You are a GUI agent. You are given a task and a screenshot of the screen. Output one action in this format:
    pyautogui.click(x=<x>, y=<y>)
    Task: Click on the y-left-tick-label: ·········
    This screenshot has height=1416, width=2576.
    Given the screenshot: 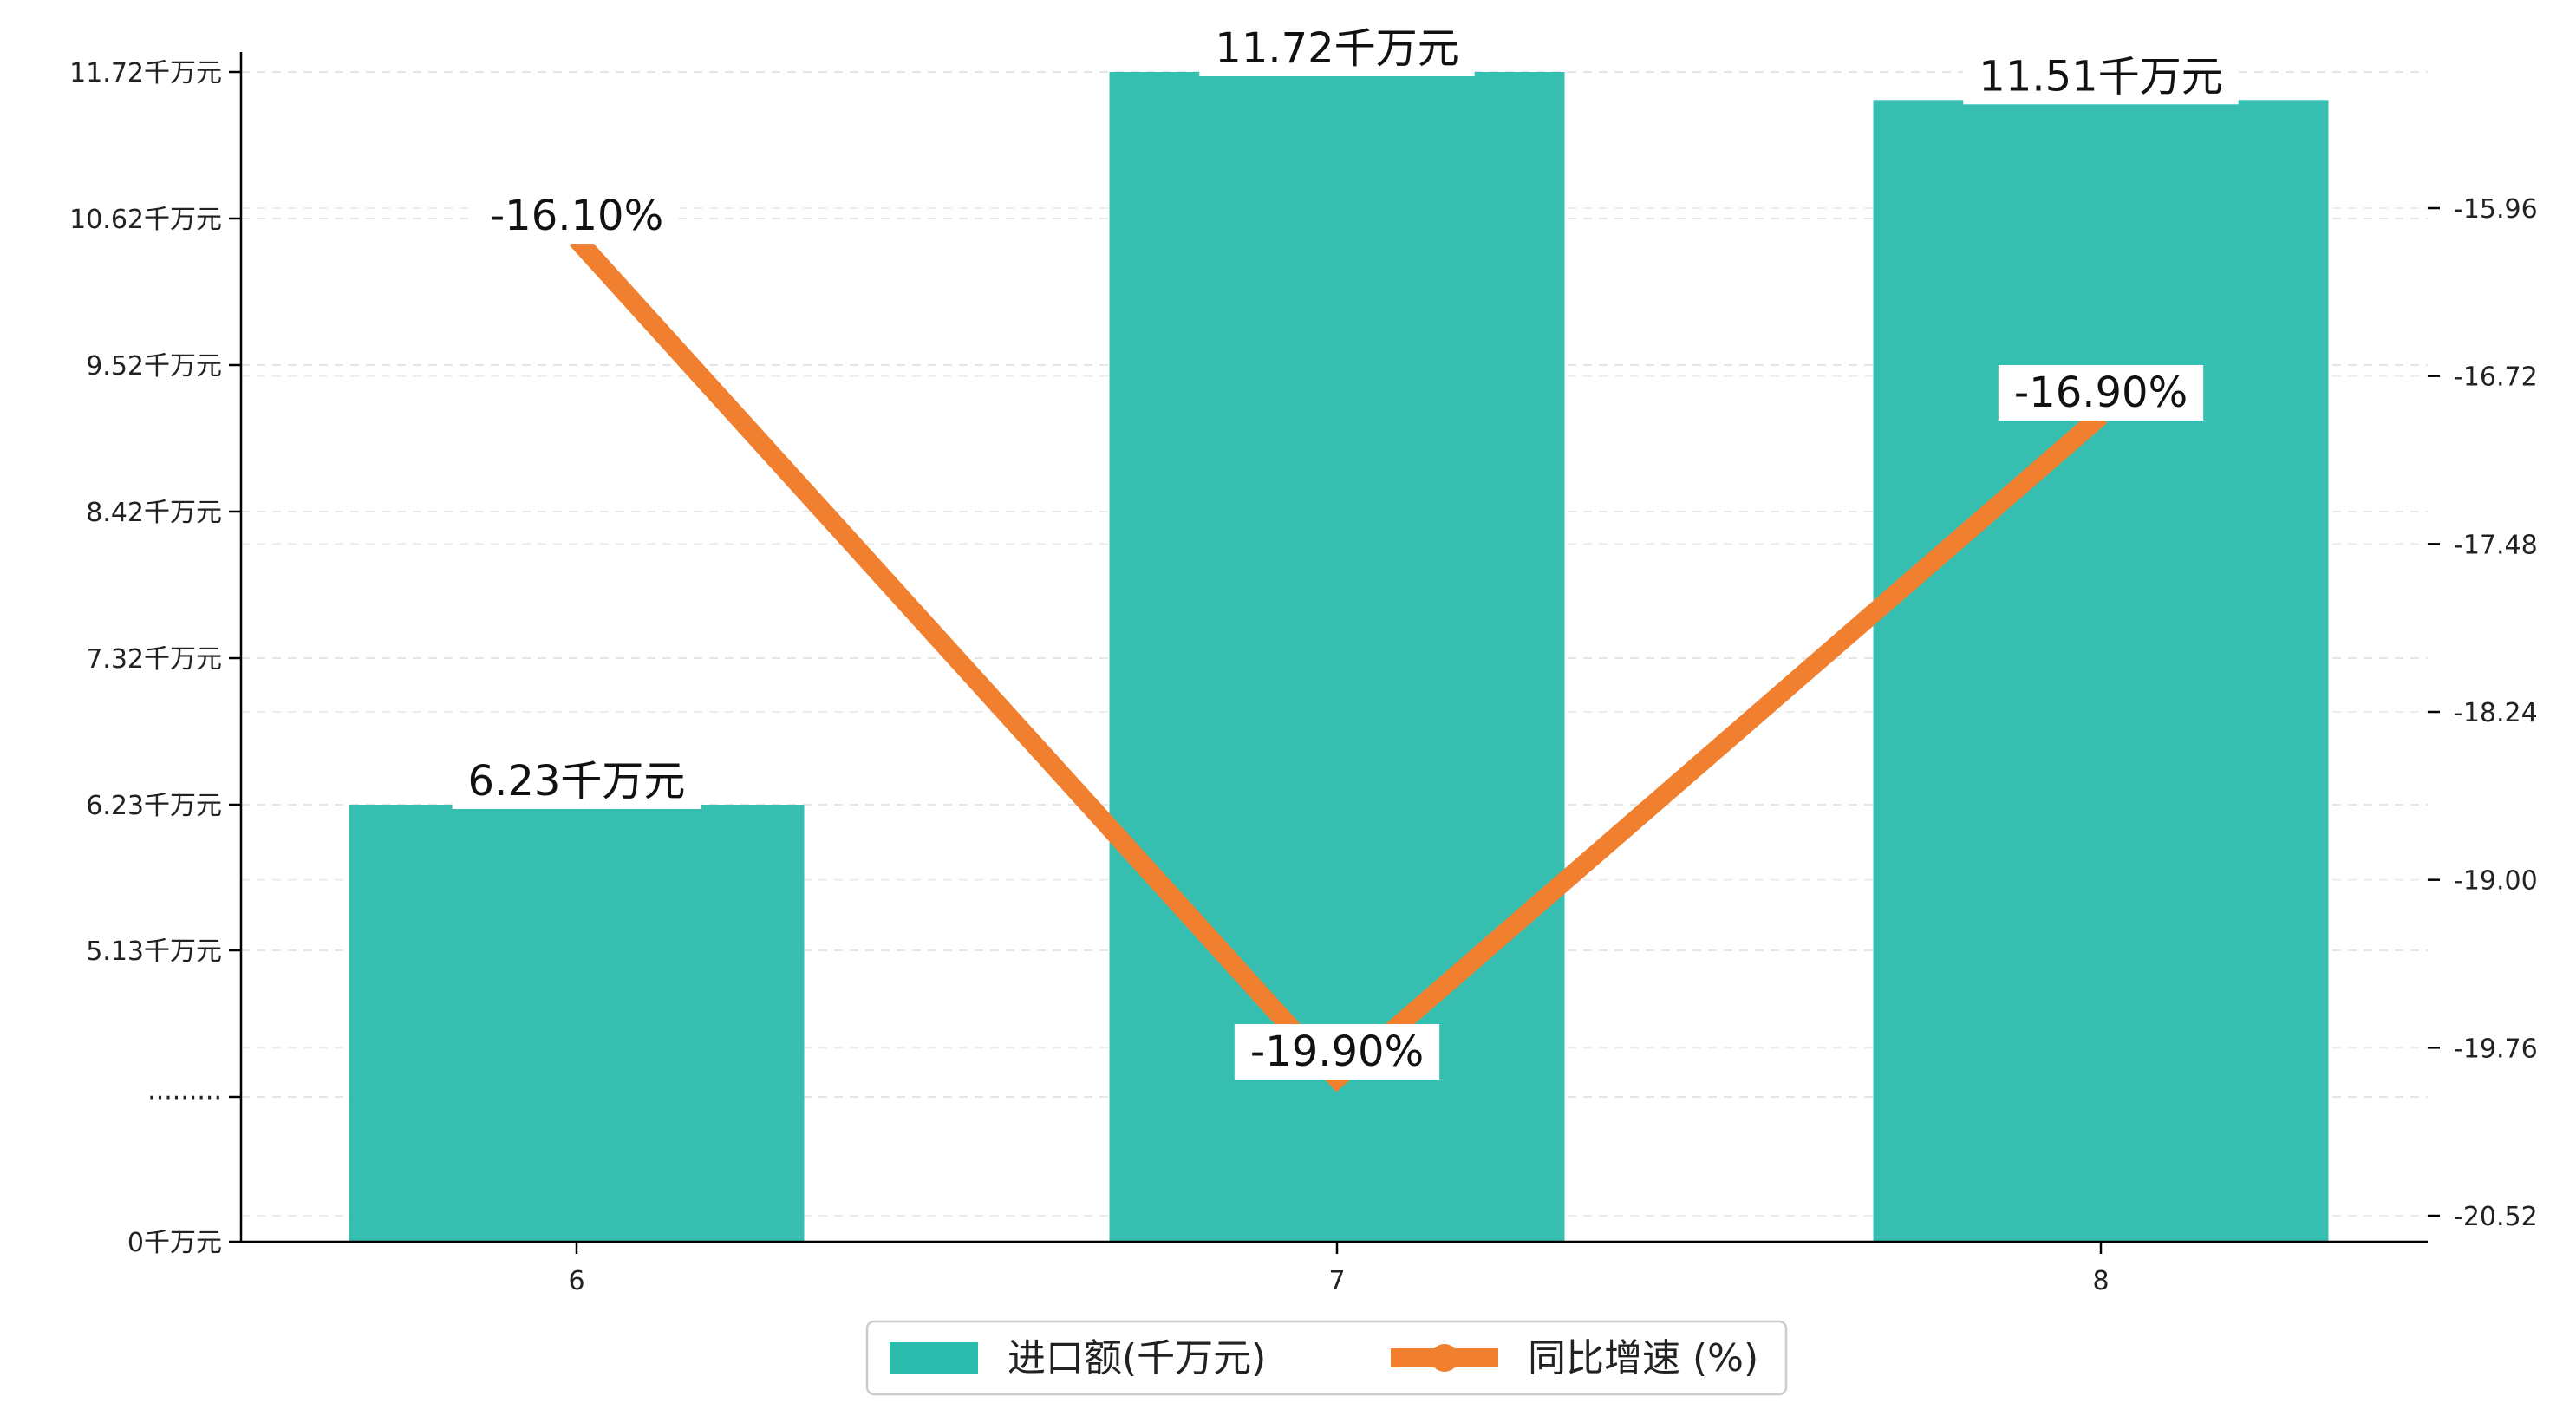 What is the action you would take?
    pyautogui.click(x=184, y=1098)
    